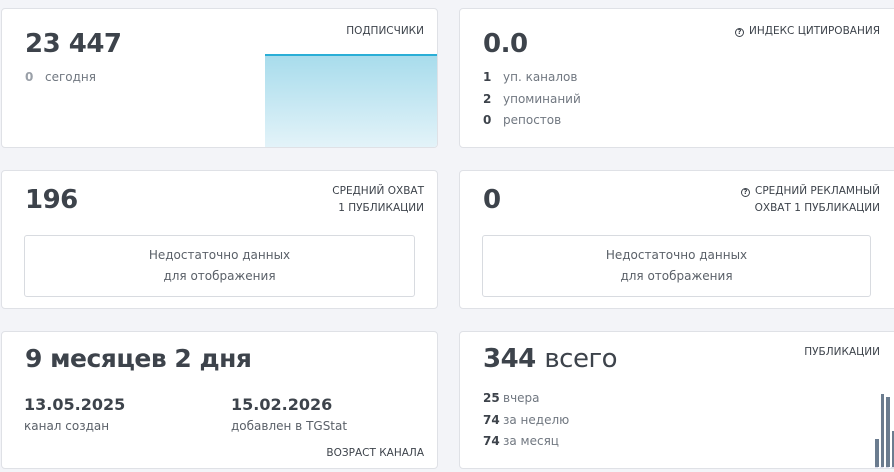  Describe the element at coordinates (536, 419) in the screenshot. I see `row-label: за неделю` at that location.